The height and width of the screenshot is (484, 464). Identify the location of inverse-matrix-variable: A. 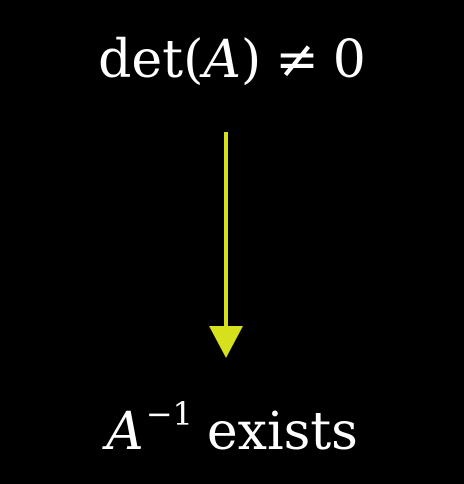
(125, 432).